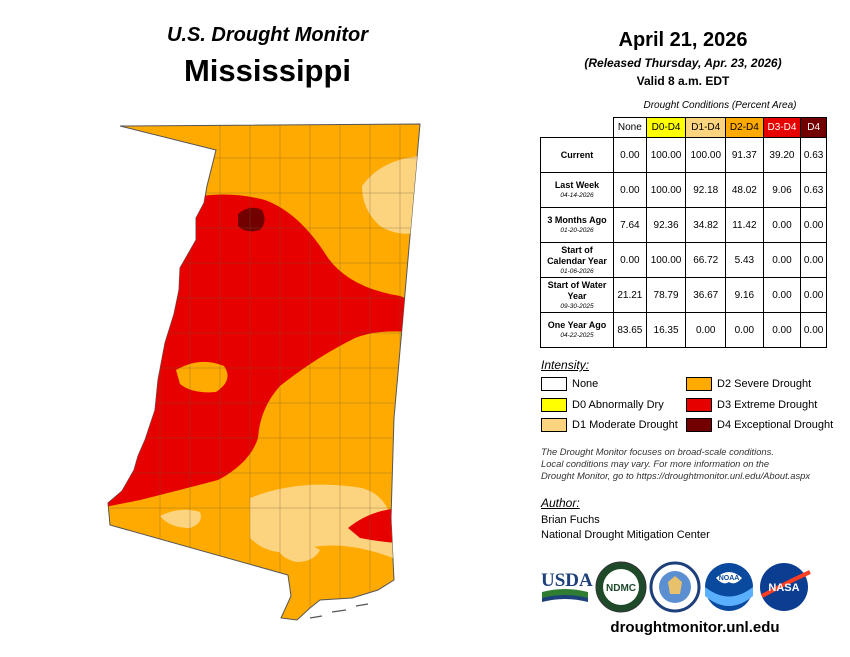 This screenshot has height=657, width=850. I want to click on noaa-logo-text: NOAA, so click(729, 578).